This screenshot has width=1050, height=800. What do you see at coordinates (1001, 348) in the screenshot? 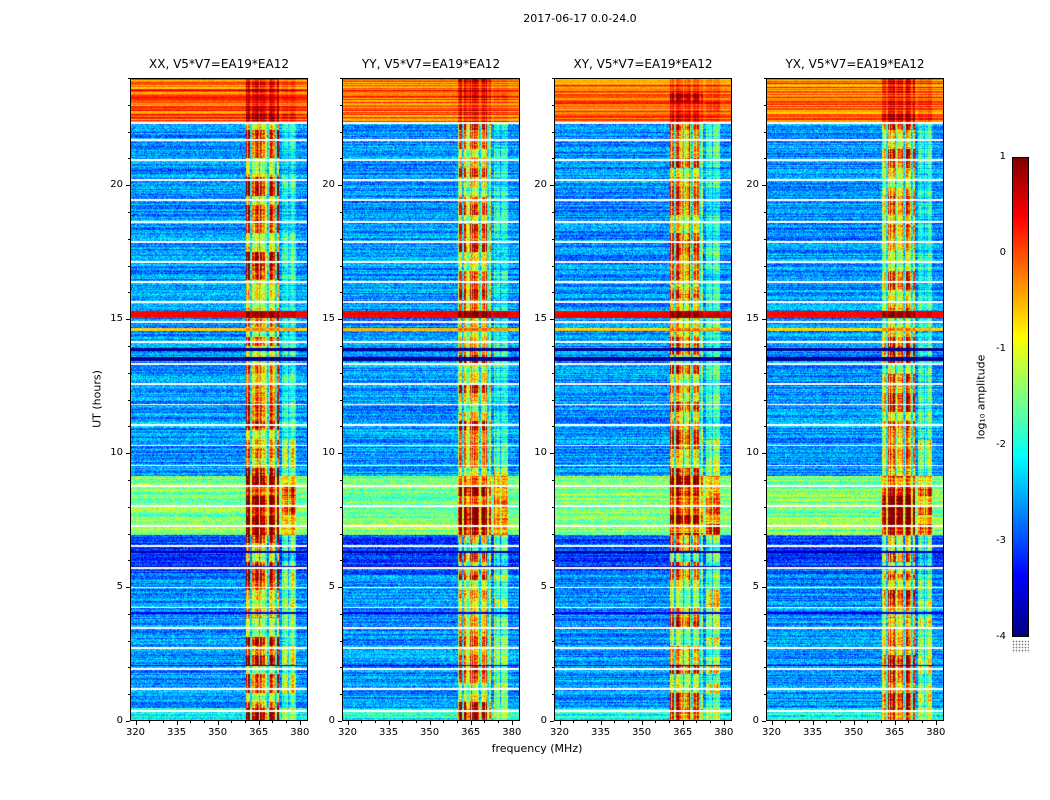
I see `colorbar-tick-label: -1` at bounding box center [1001, 348].